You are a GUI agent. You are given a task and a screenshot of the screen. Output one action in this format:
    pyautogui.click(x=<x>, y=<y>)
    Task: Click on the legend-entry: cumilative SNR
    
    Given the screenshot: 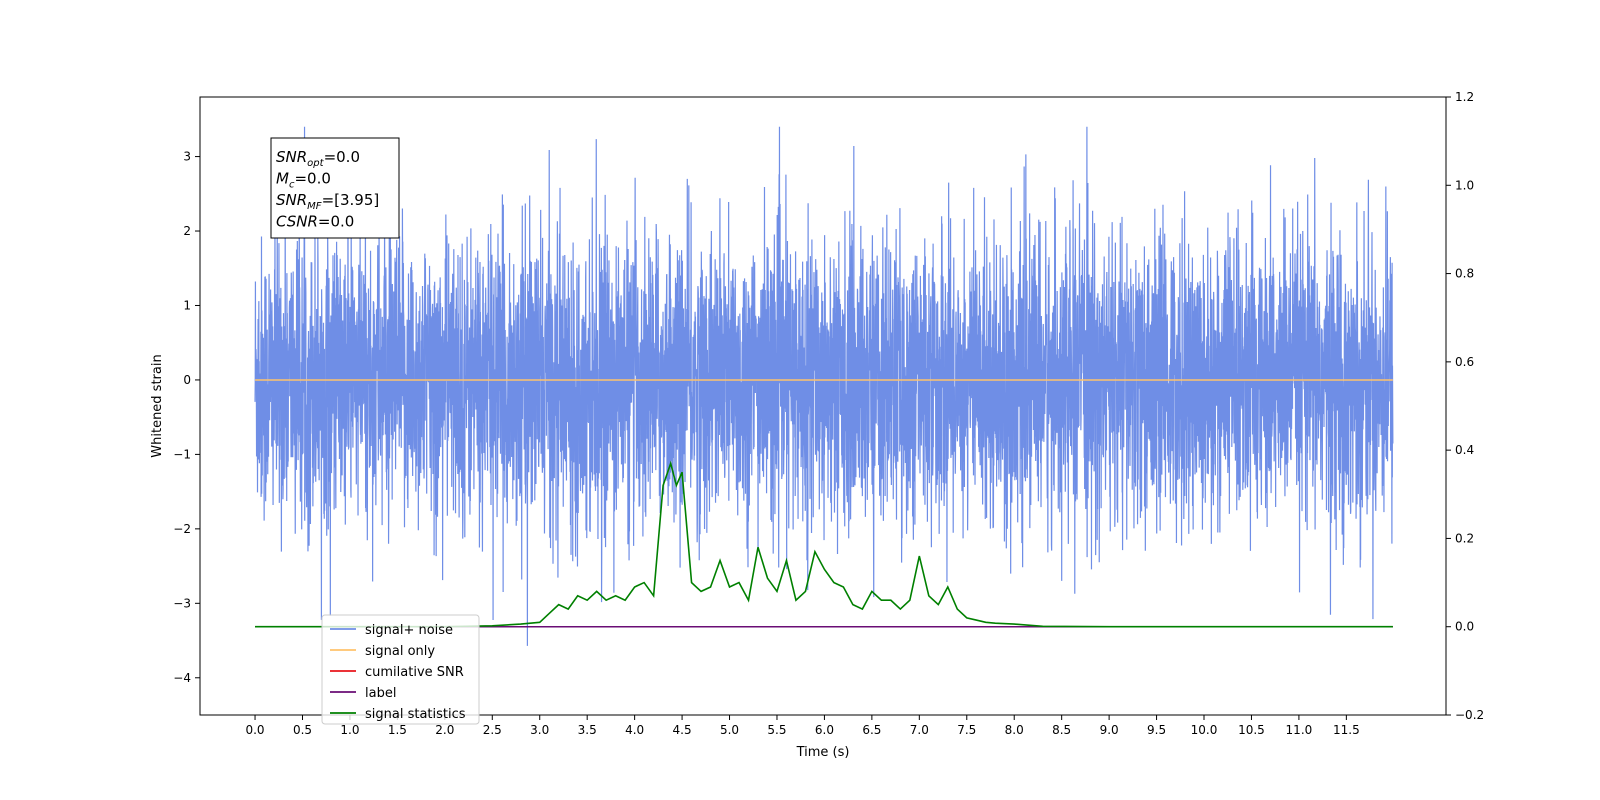 What is the action you would take?
    pyautogui.click(x=414, y=672)
    